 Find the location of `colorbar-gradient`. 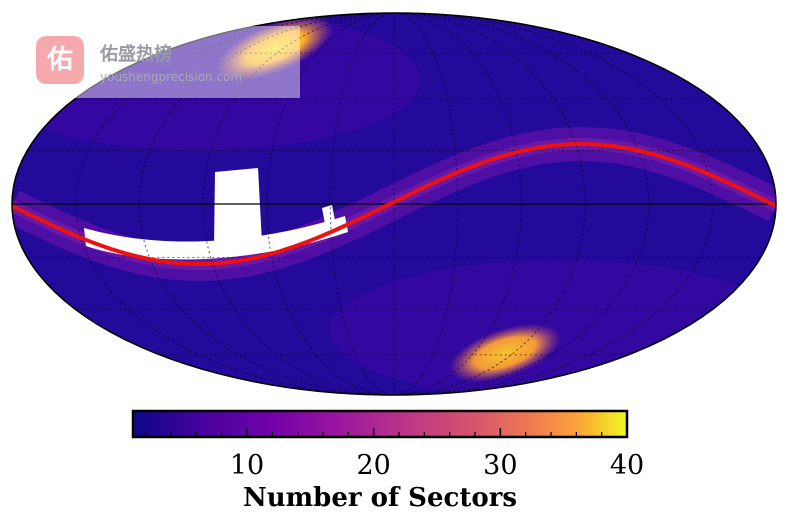

colorbar-gradient is located at coordinates (380, 424).